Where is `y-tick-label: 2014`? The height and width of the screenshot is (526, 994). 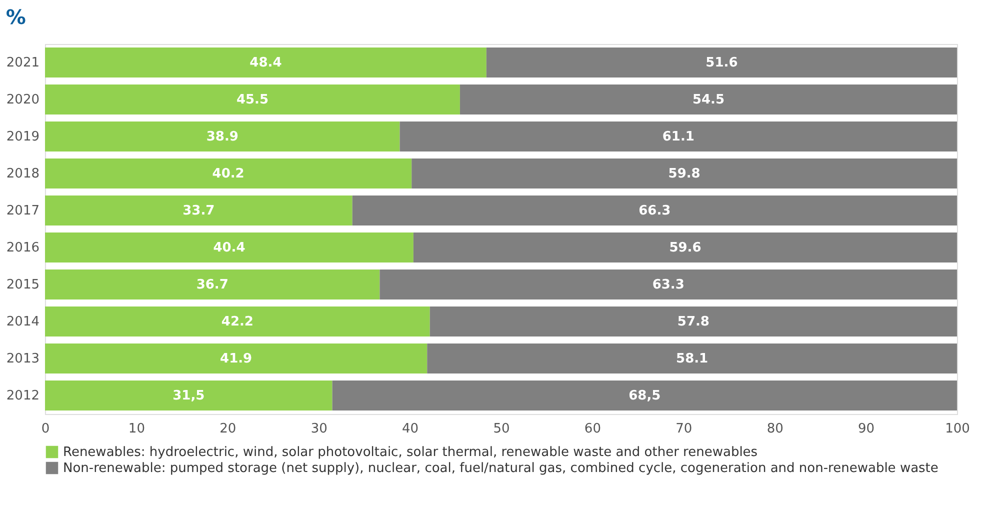 y-tick-label: 2014 is located at coordinates (23, 322).